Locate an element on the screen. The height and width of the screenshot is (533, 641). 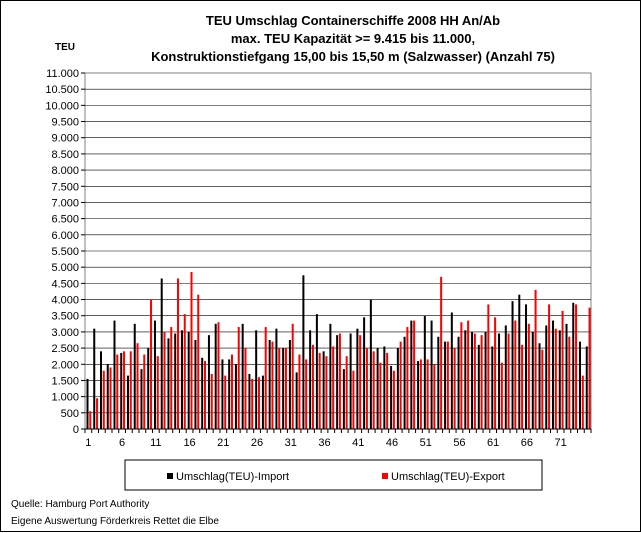
y-tick-label: 4.000 is located at coordinates (65, 301).